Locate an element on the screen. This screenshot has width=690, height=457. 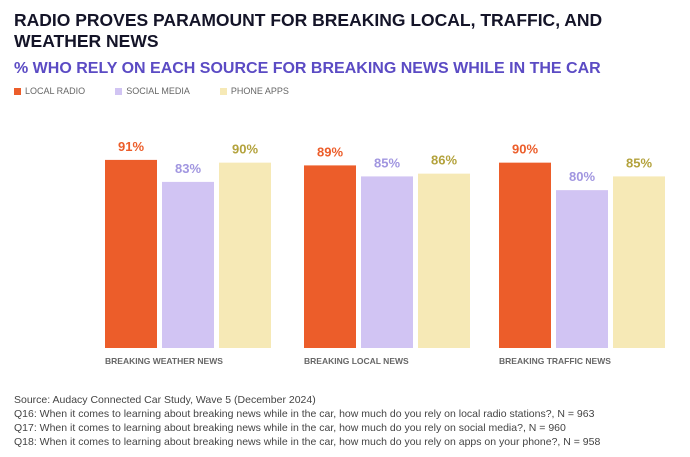
legend-item-local-radio: LOCAL RADIO is located at coordinates (49, 91).